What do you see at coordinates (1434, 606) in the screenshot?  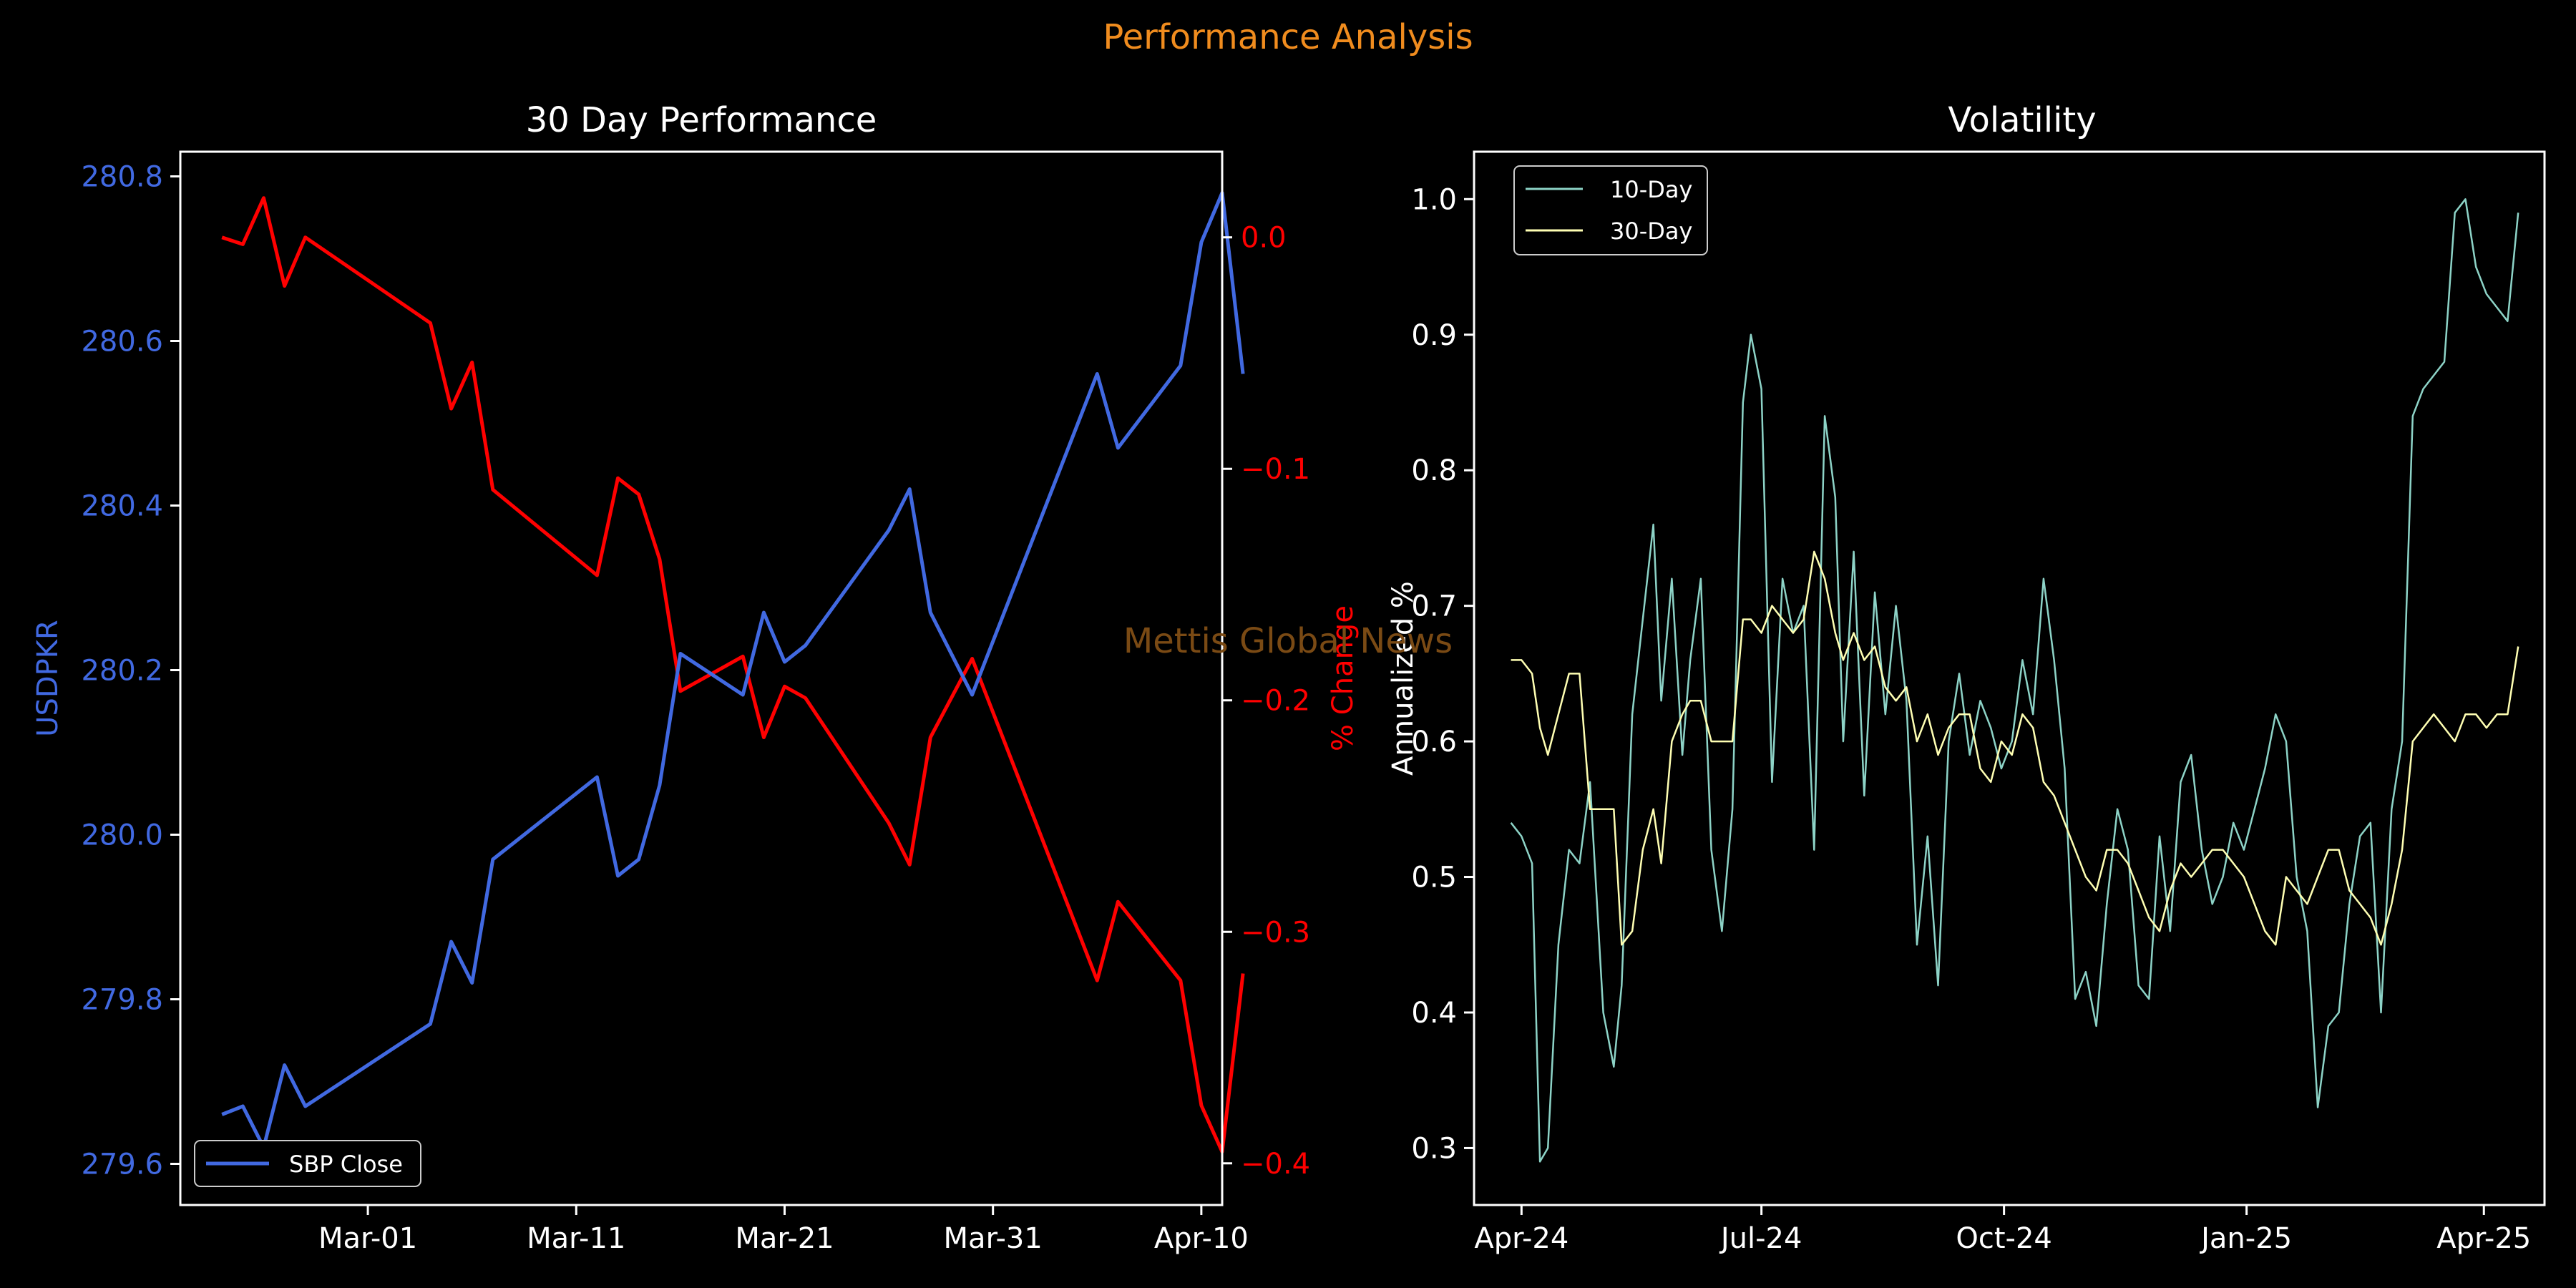 I see `y-tick-label: 0.7` at bounding box center [1434, 606].